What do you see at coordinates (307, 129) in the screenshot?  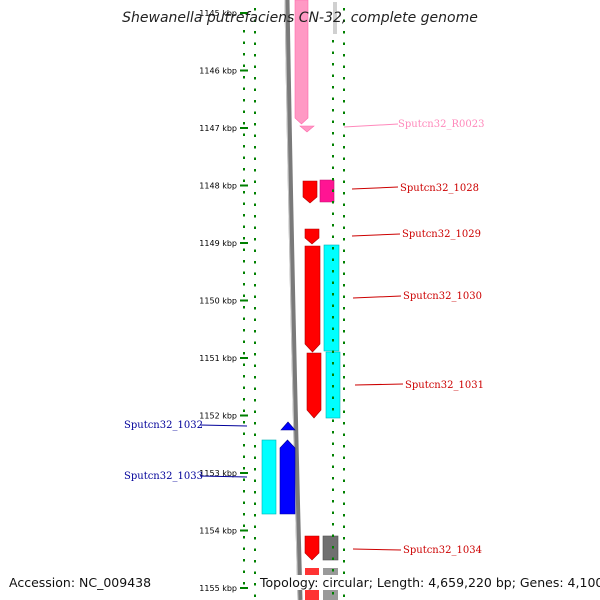 I see `rna-feature-end` at bounding box center [307, 129].